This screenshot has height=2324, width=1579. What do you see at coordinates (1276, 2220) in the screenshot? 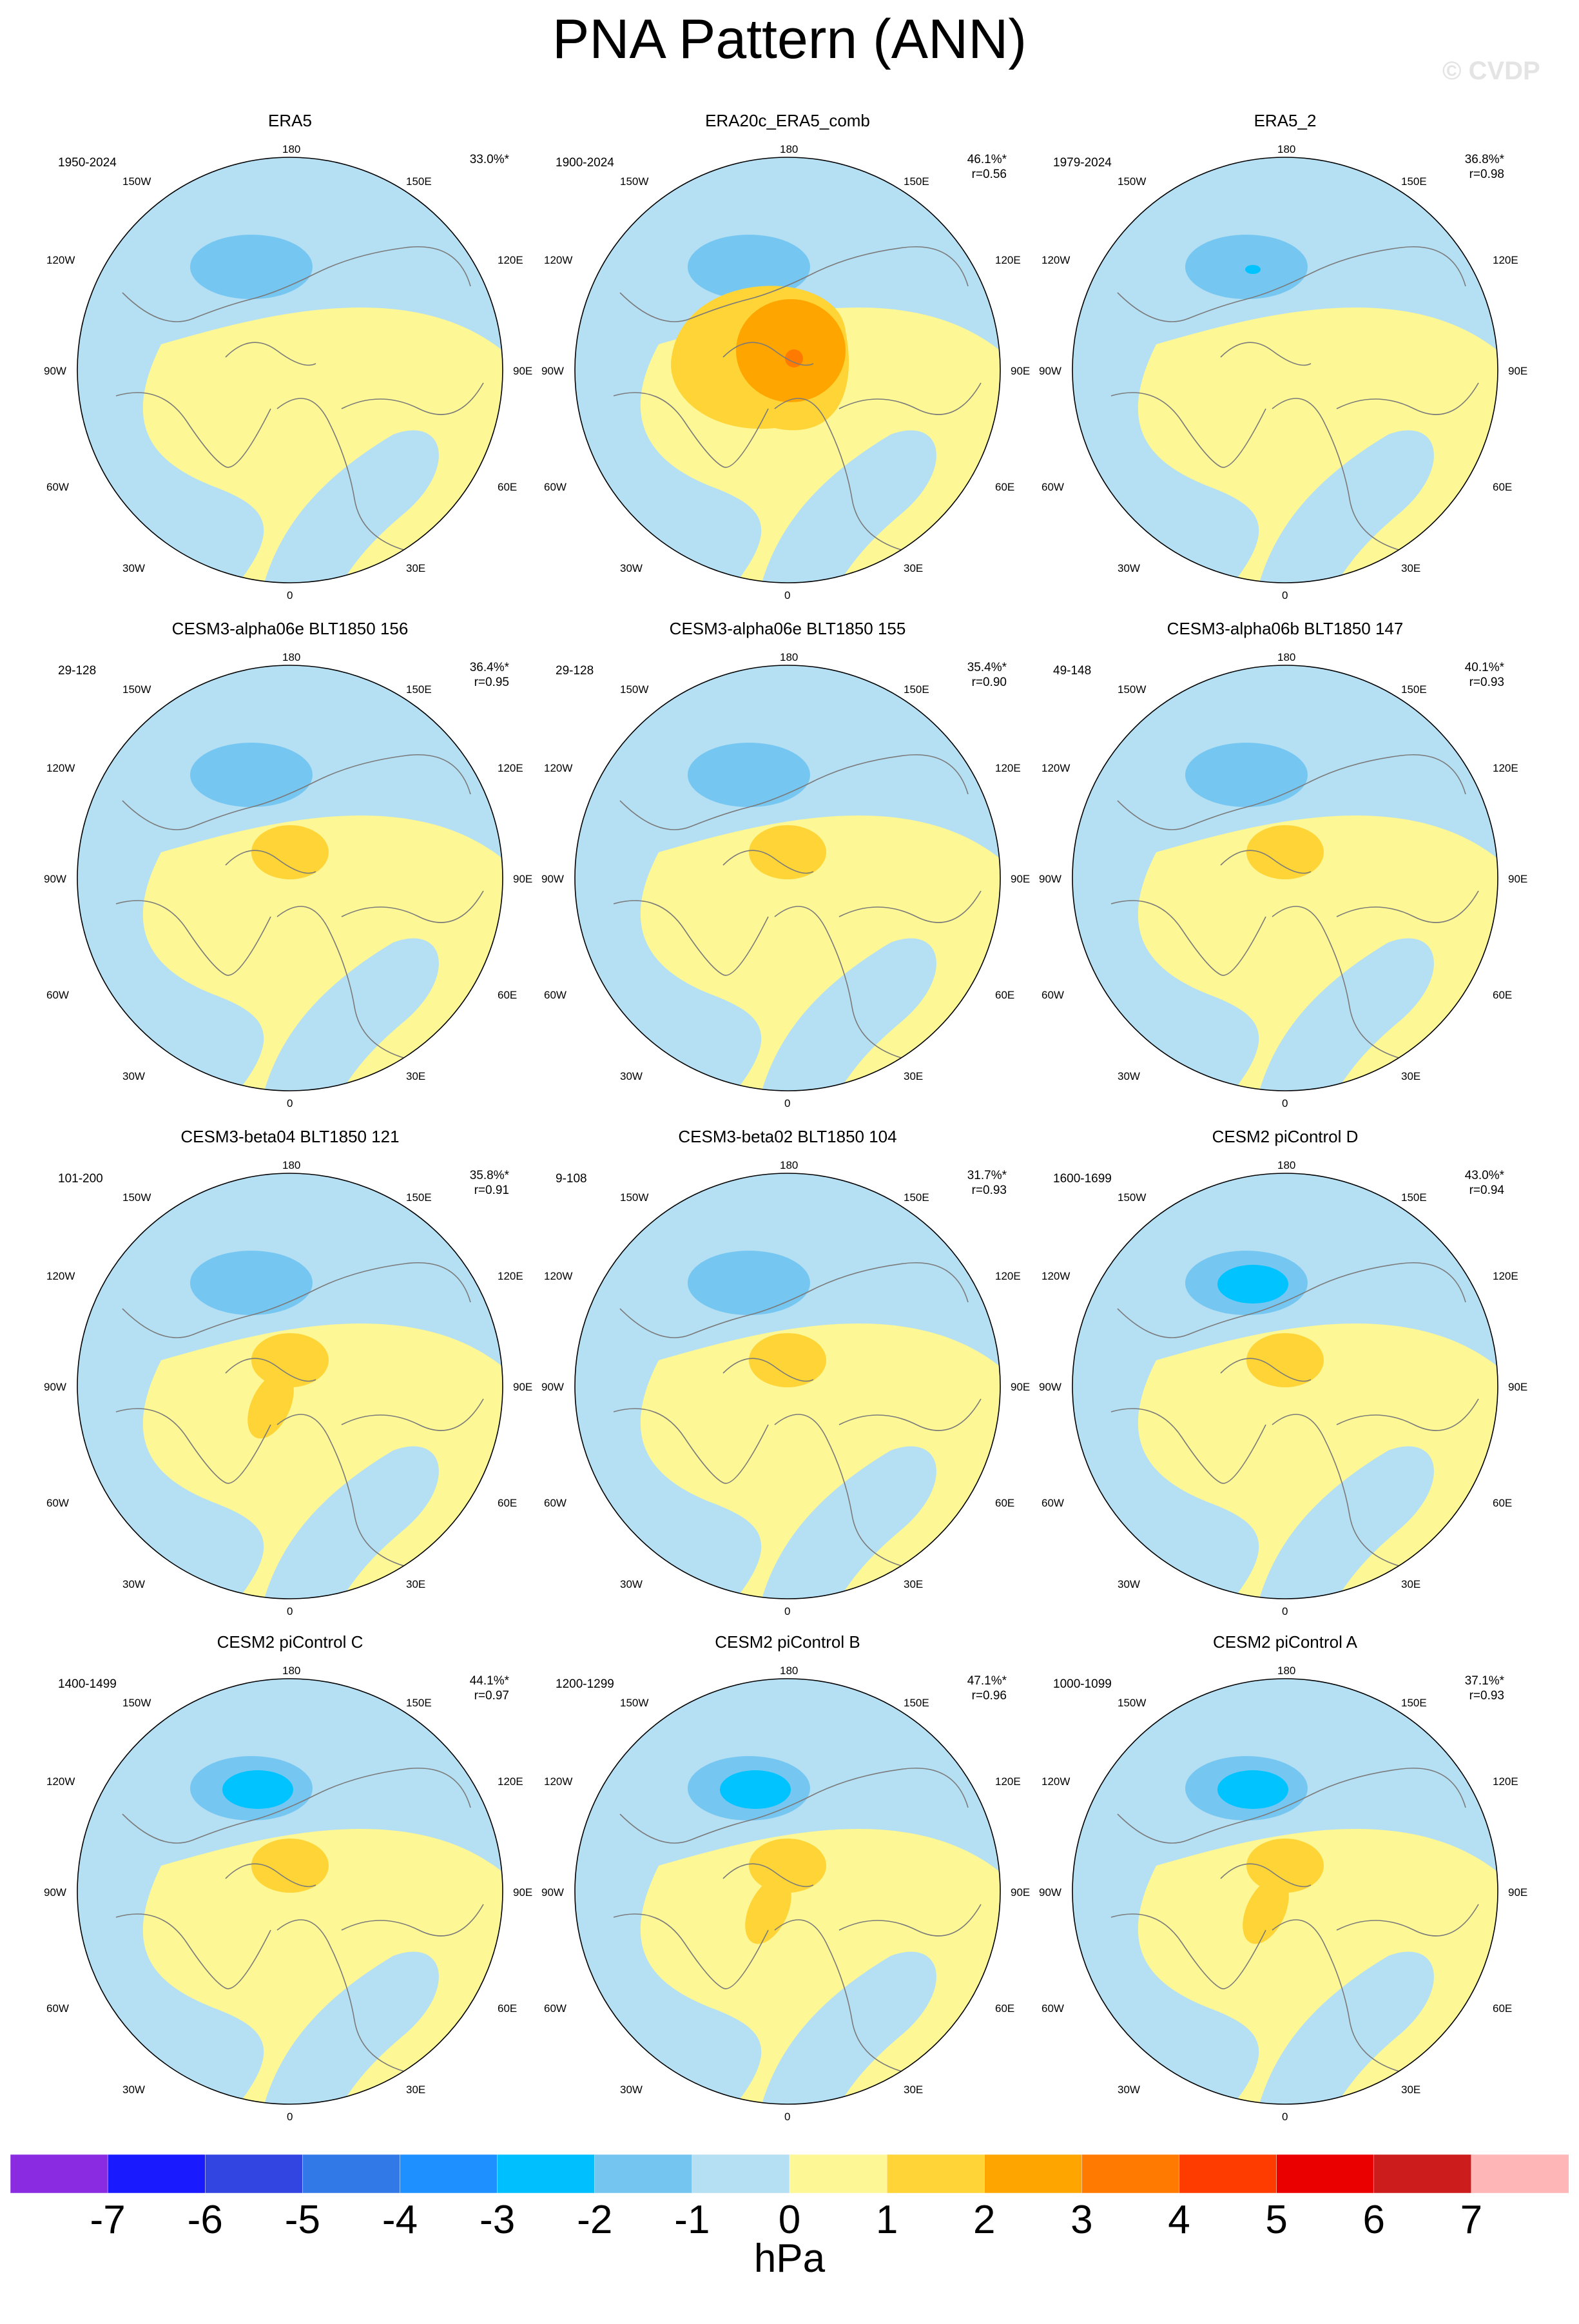
I see `colorbar-tick: 5` at bounding box center [1276, 2220].